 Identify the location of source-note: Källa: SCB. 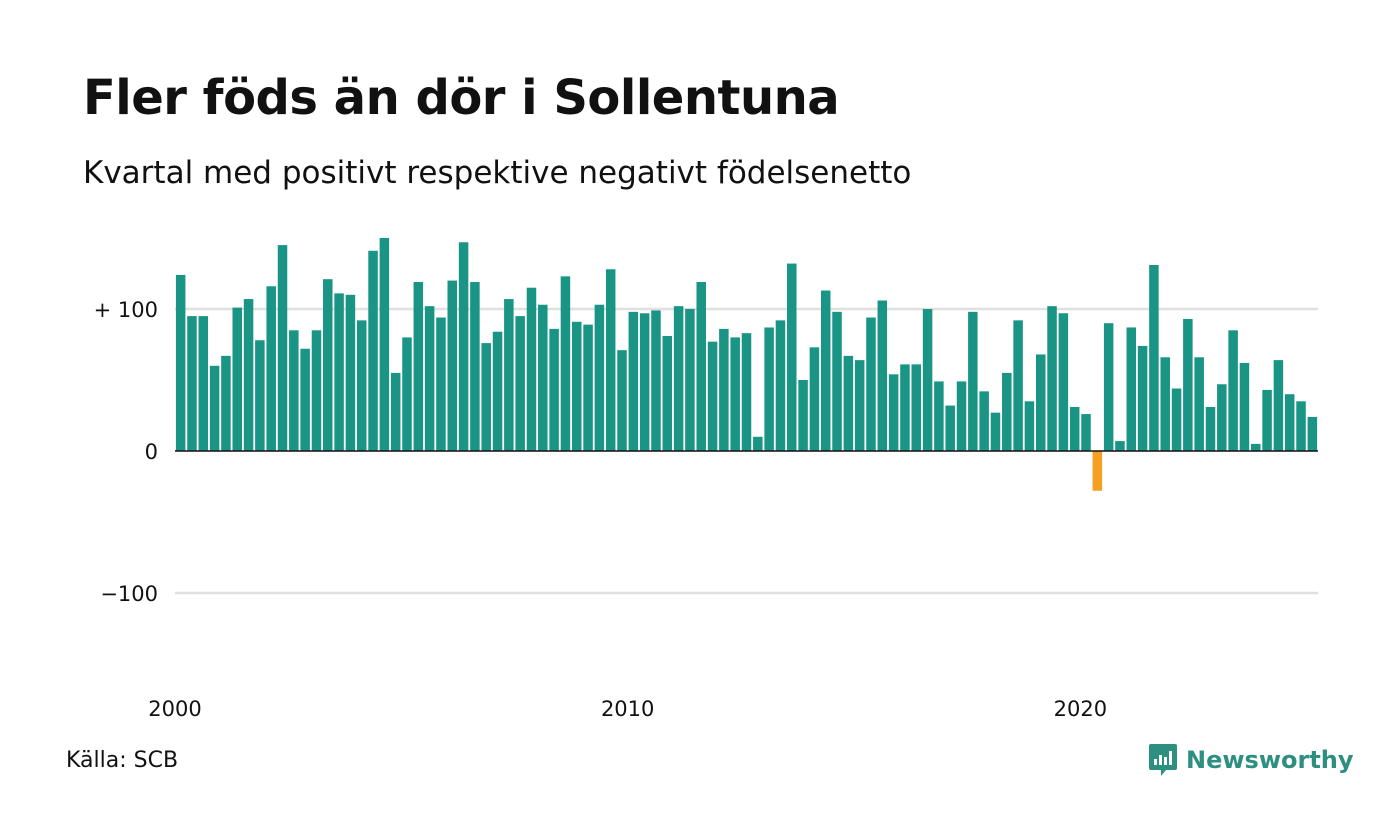
(122, 760).